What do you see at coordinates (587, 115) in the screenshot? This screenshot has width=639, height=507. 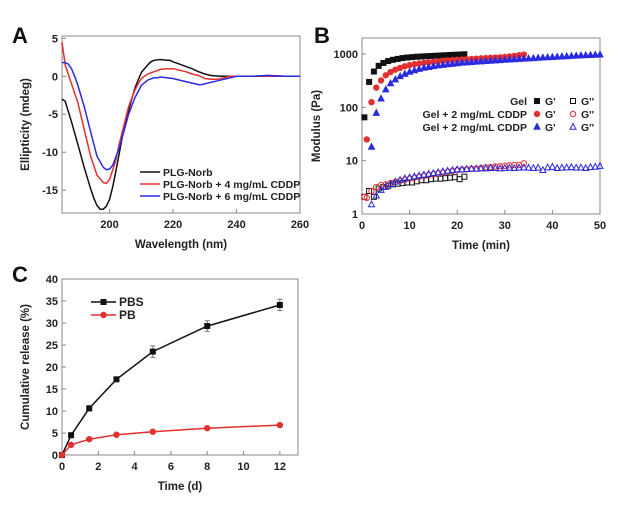 I see `legend-g-double-prime: G''` at bounding box center [587, 115].